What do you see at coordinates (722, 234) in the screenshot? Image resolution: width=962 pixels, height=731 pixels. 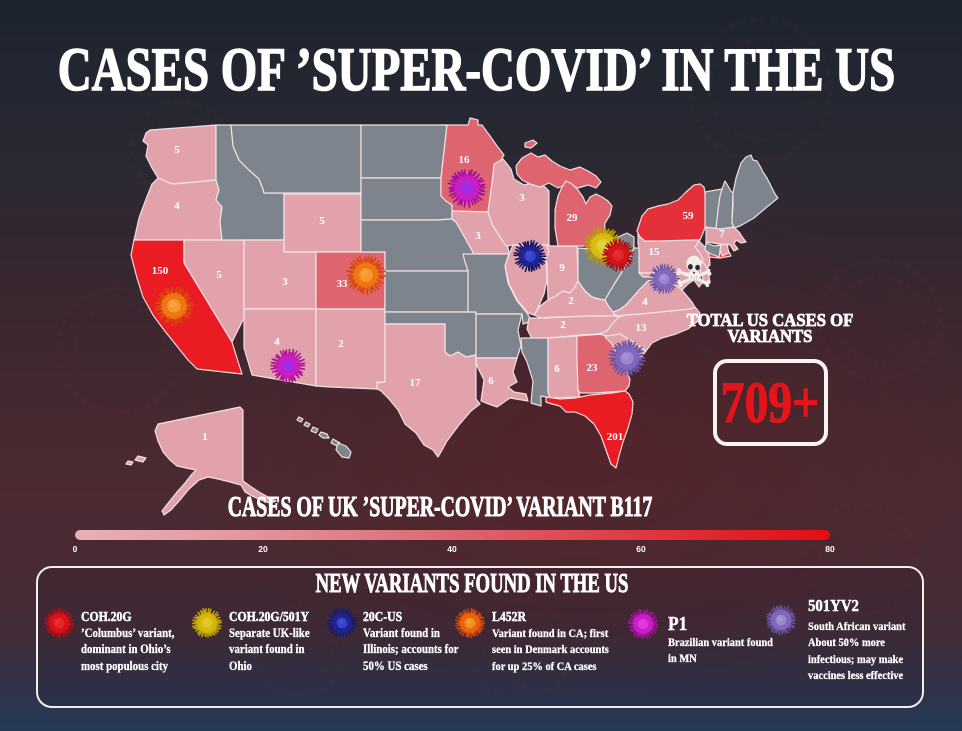 I see `svg-text: 7` at bounding box center [722, 234].